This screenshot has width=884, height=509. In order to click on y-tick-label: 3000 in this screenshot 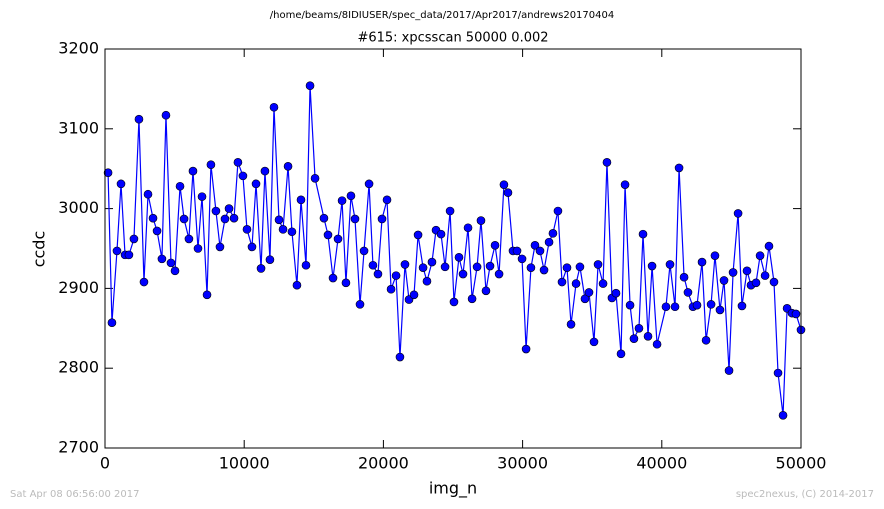, I will do `click(78, 207)`.